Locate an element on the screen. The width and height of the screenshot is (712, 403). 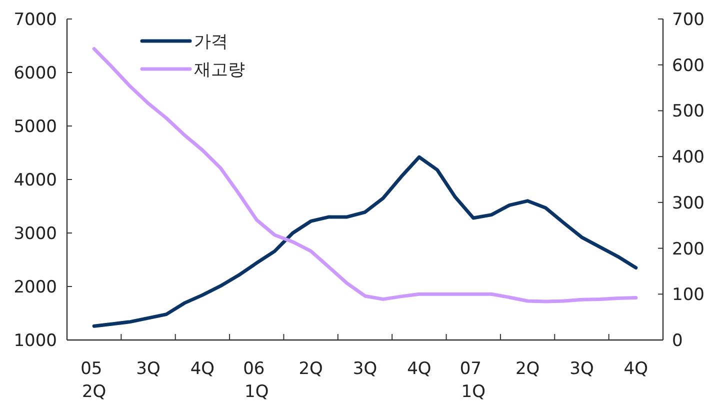
y2-tick-label: 500 is located at coordinates (688, 112).